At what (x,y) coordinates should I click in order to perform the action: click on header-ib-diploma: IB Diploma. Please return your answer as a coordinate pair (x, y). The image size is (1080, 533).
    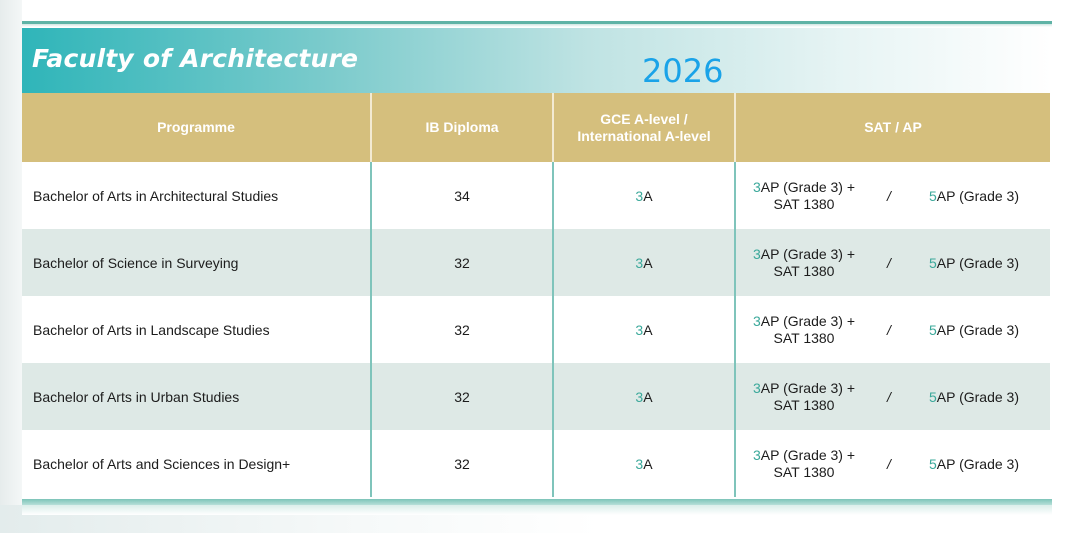
    Looking at the image, I should click on (461, 127).